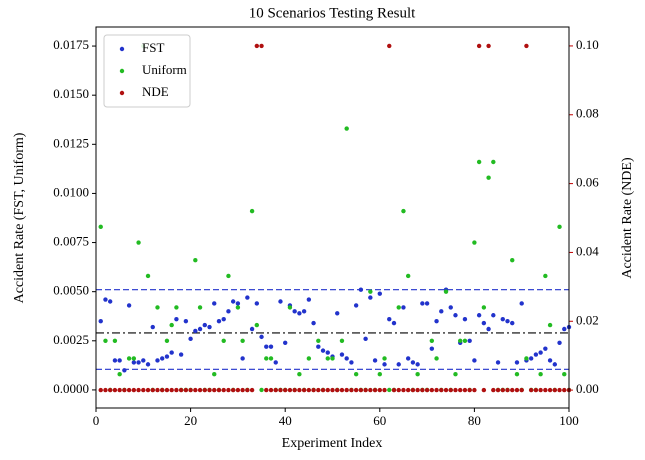 The height and width of the screenshot is (460, 645). I want to click on y-tick-label: 0.0100, so click(71, 191).